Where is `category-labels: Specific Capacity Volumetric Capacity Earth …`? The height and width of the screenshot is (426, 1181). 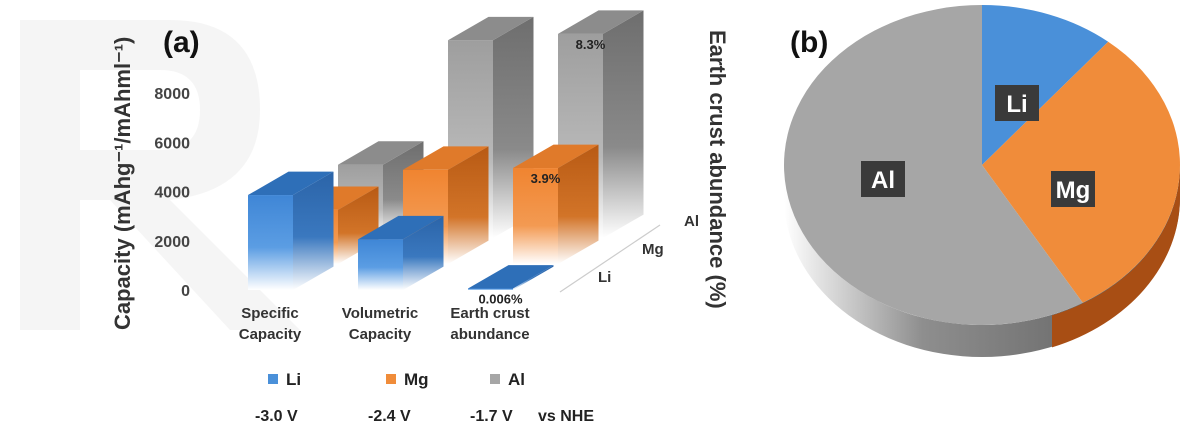
category-labels: Specific Capacity Volumetric Capacity Earth … is located at coordinates (384, 324).